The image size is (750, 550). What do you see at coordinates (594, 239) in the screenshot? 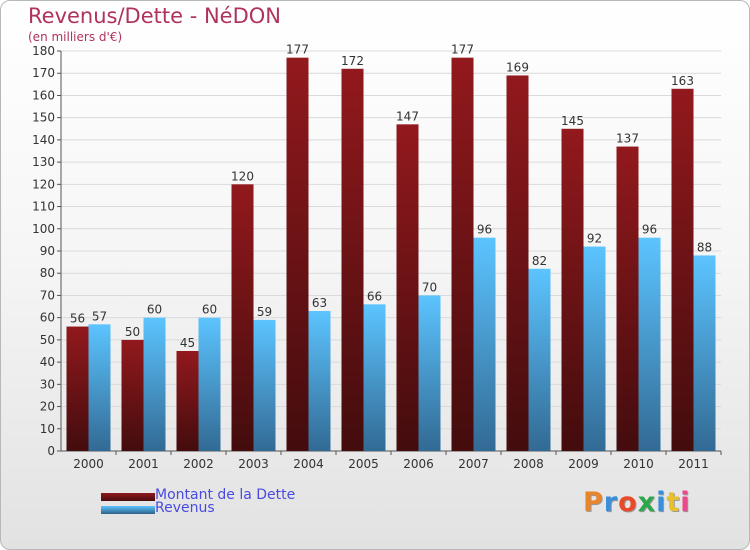
I see `data-label-revenus: 92` at bounding box center [594, 239].